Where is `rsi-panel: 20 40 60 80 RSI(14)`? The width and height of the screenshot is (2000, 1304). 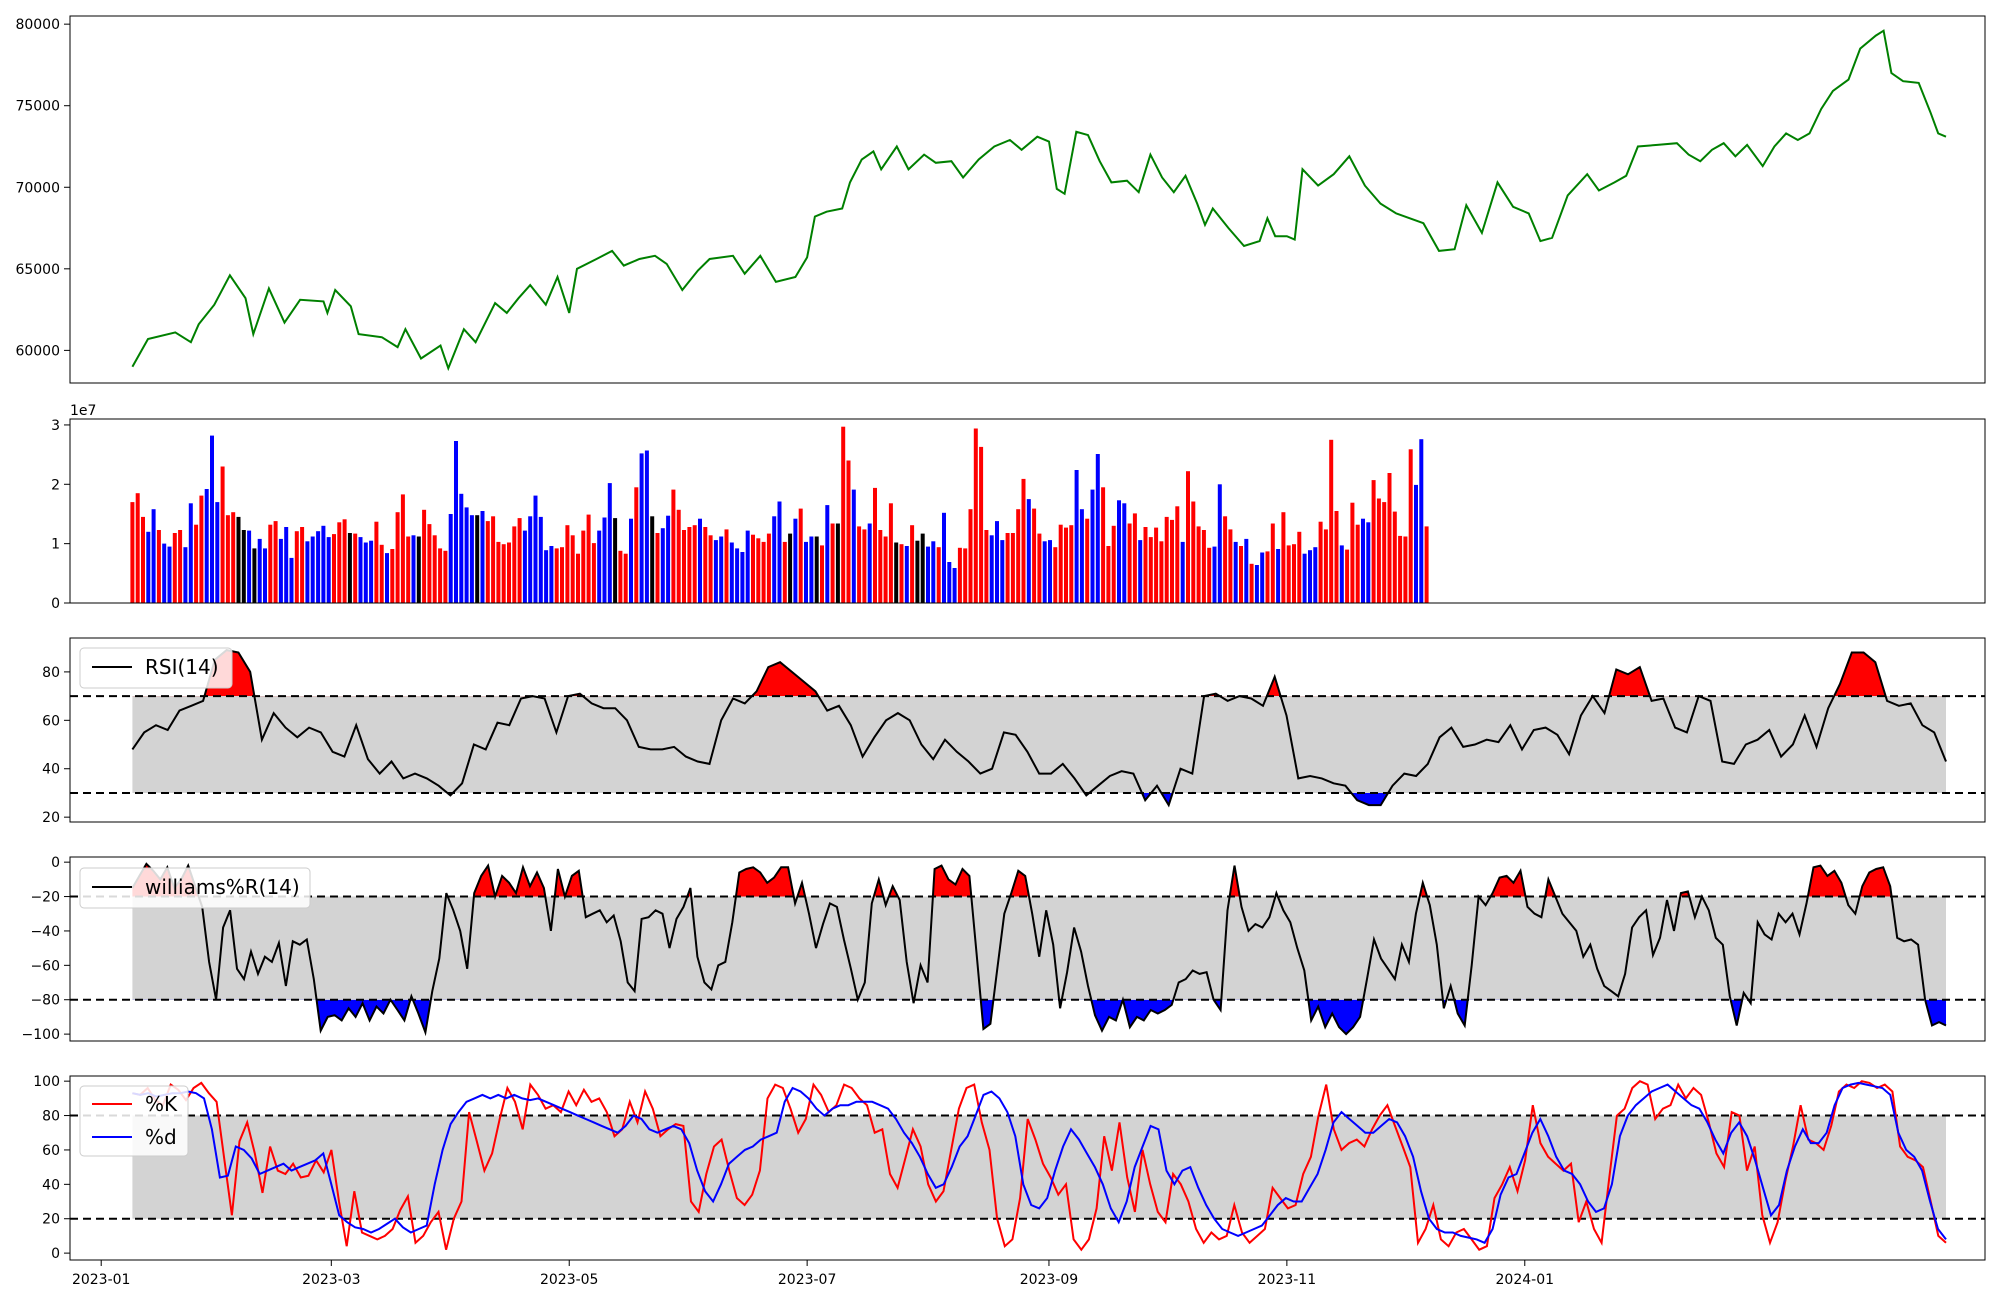 rsi-panel: 20 40 60 80 RSI(14) is located at coordinates (1014, 731).